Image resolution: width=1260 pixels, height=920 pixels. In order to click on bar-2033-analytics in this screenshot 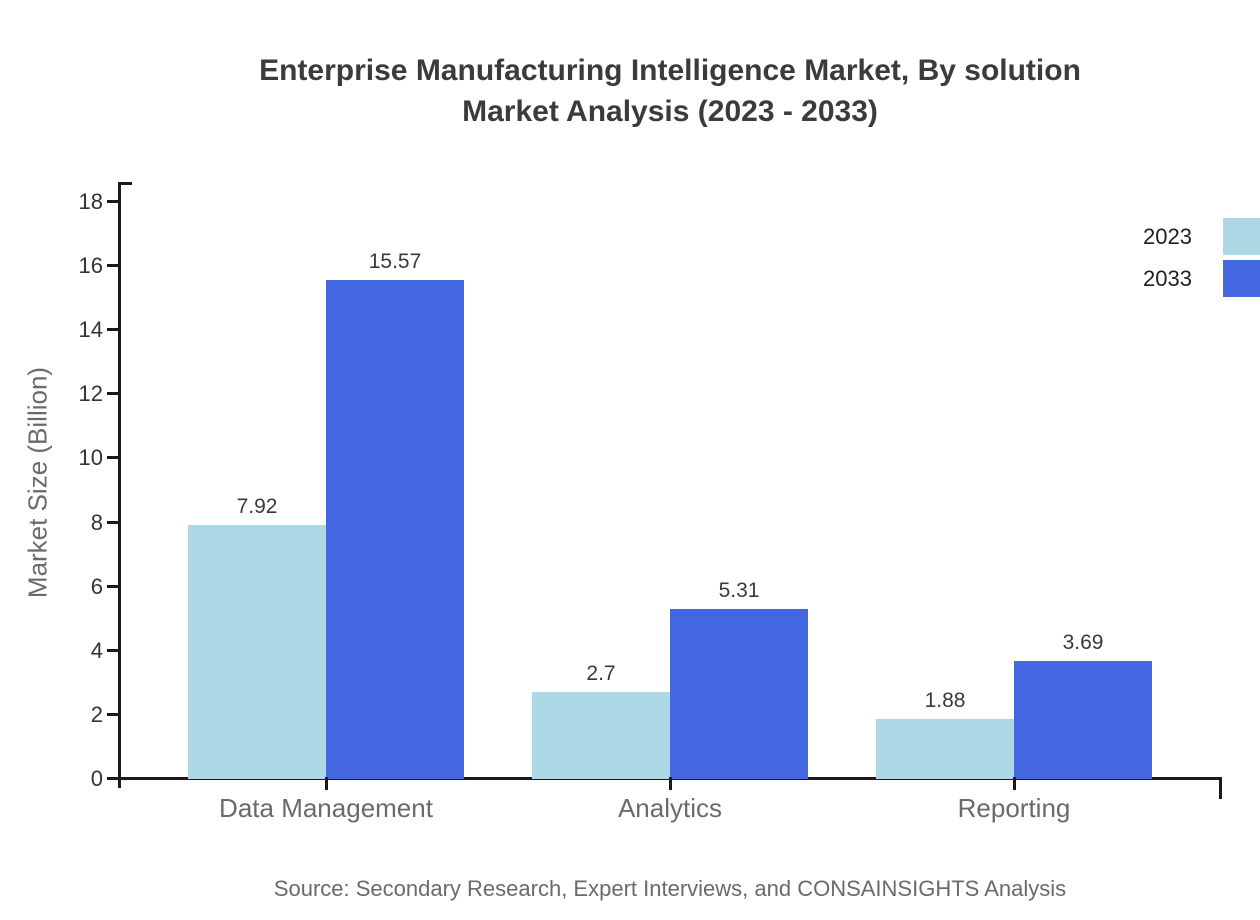, I will do `click(739, 693)`.